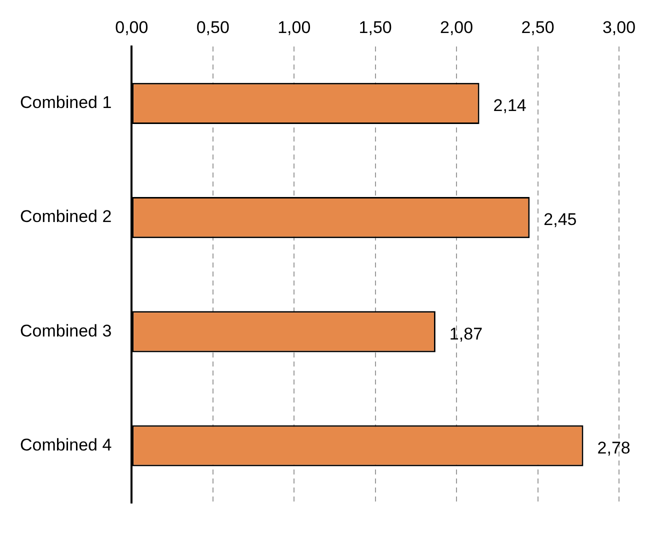  What do you see at coordinates (619, 27) in the screenshot?
I see `x-tick-label: 3,00` at bounding box center [619, 27].